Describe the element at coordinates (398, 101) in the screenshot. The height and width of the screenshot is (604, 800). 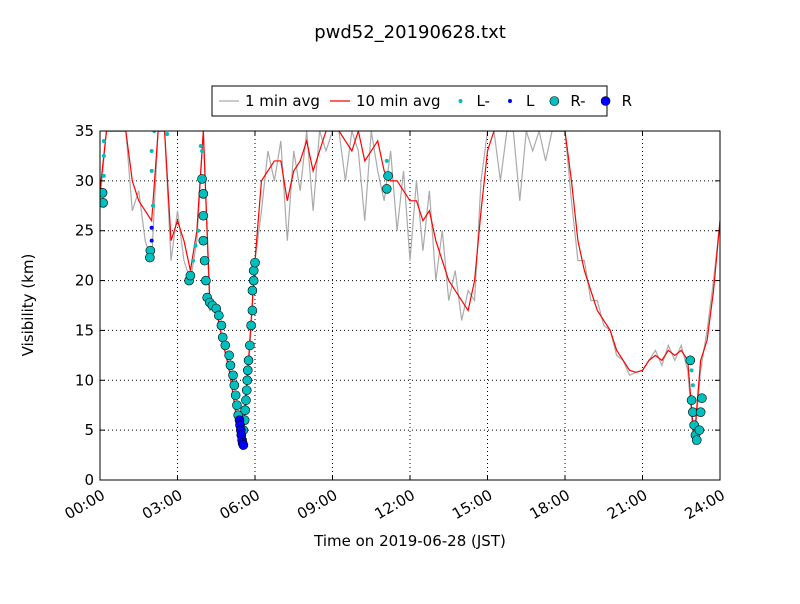
I see `legend-label: 10 min avg` at that location.